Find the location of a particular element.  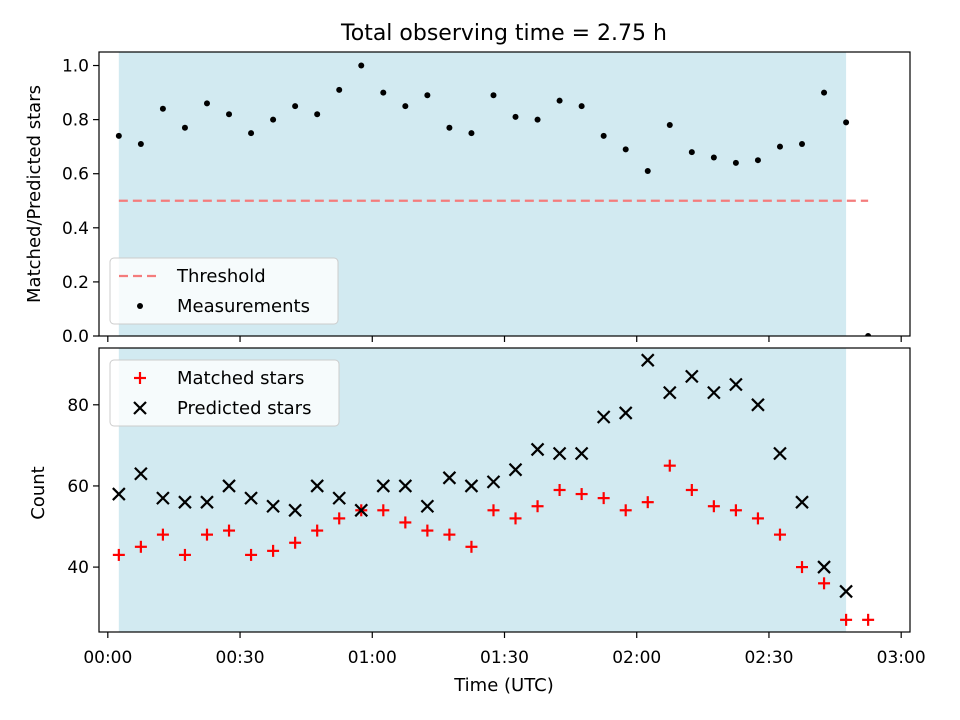

top-legend: Threshold Measurements is located at coordinates (224, 291).